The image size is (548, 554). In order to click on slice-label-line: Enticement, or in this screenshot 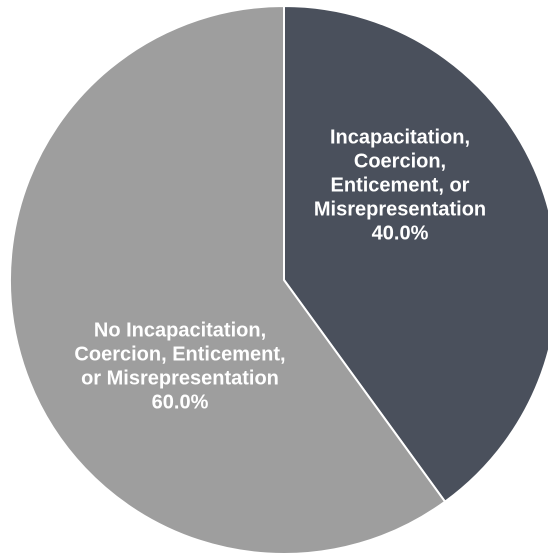, I will do `click(400, 185)`.